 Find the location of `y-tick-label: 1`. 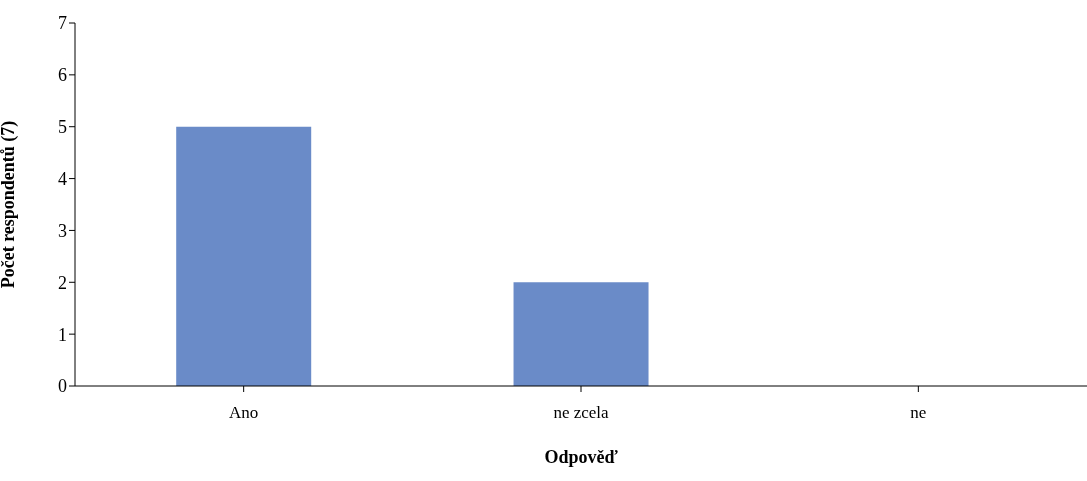

y-tick-label: 1 is located at coordinates (62, 334).